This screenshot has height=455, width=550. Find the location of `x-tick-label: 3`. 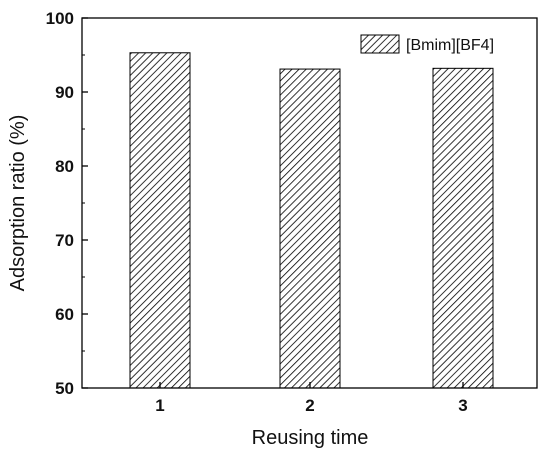

x-tick-label: 3 is located at coordinates (462, 405).